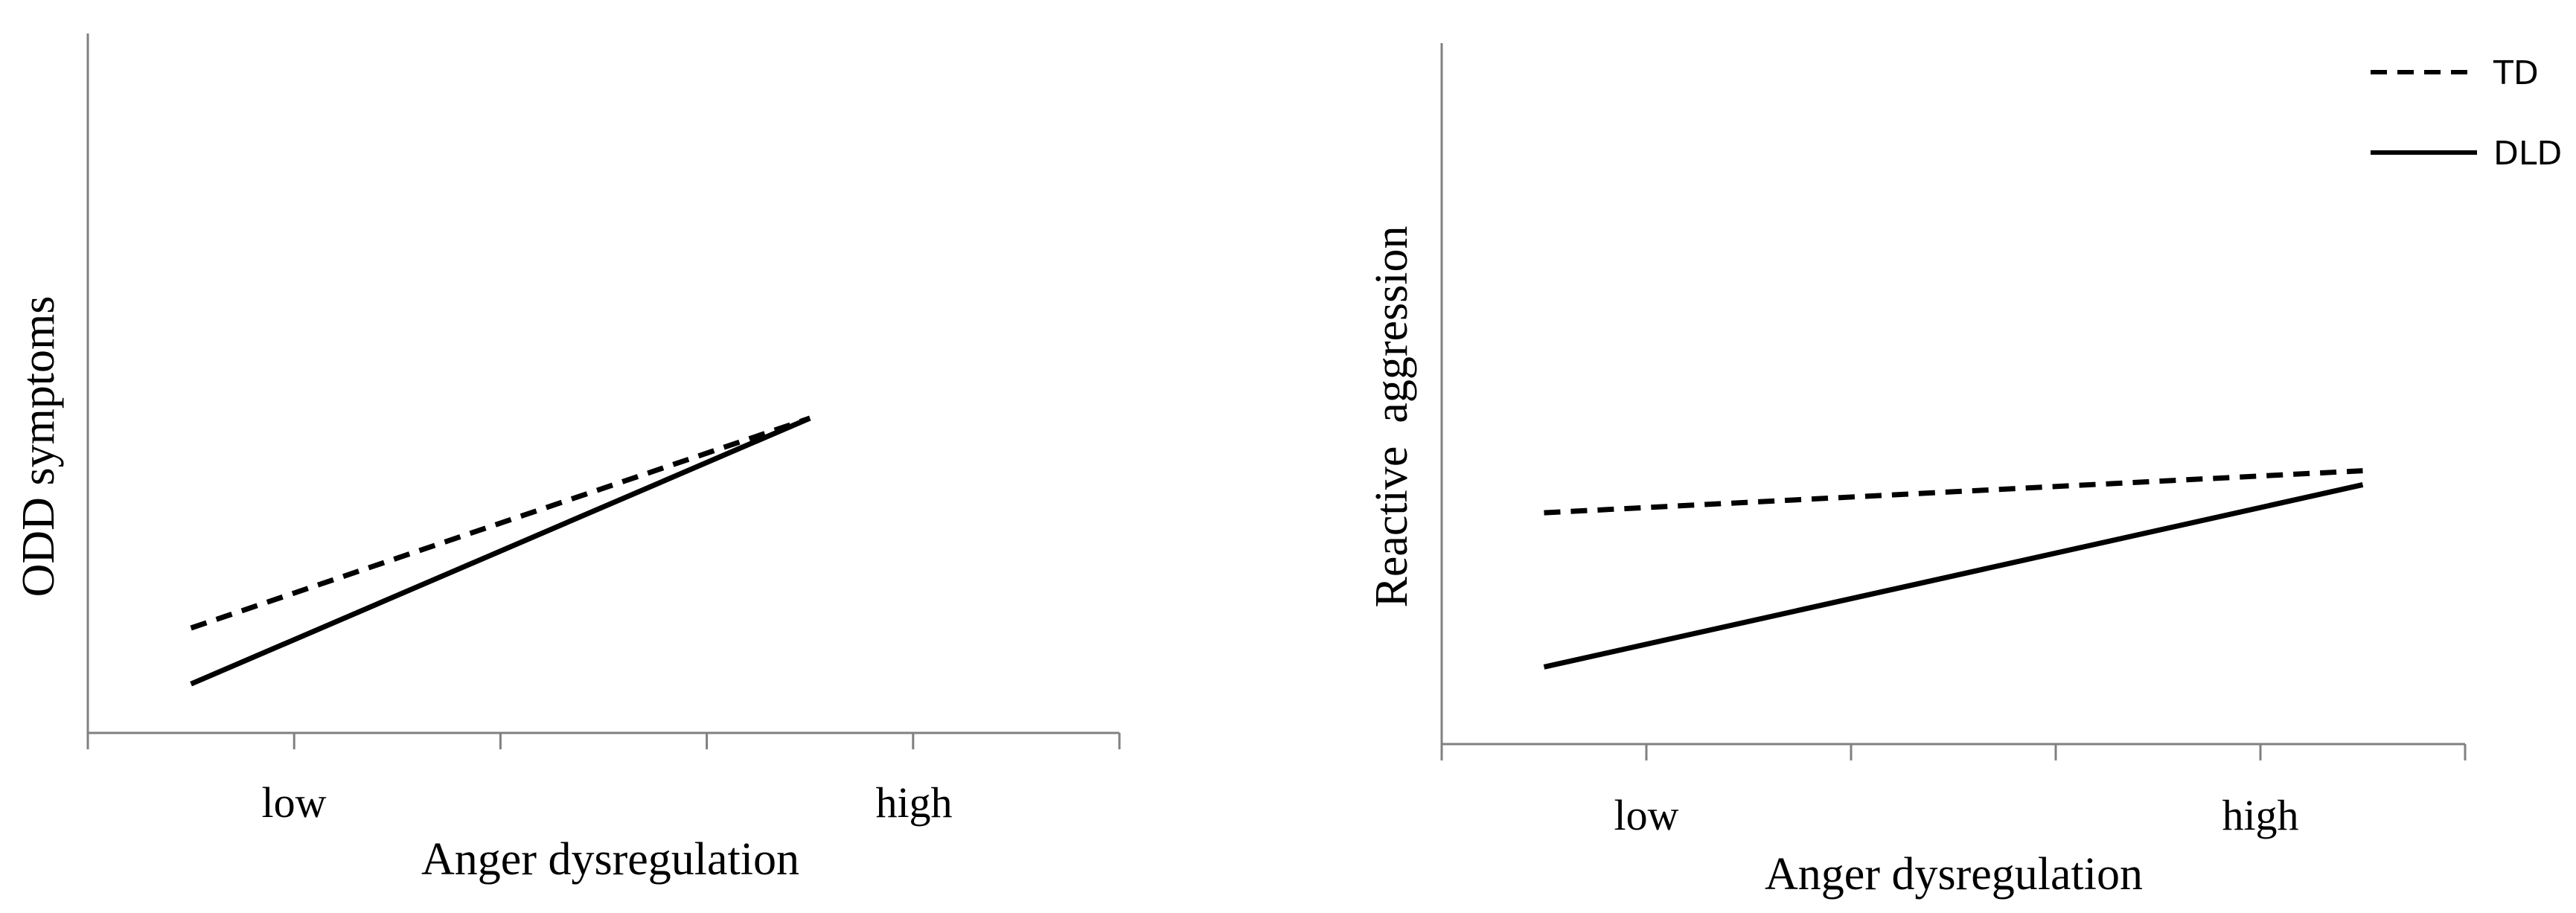 Image resolution: width=2576 pixels, height=913 pixels. I want to click on series-line-dashed, so click(500, 523).